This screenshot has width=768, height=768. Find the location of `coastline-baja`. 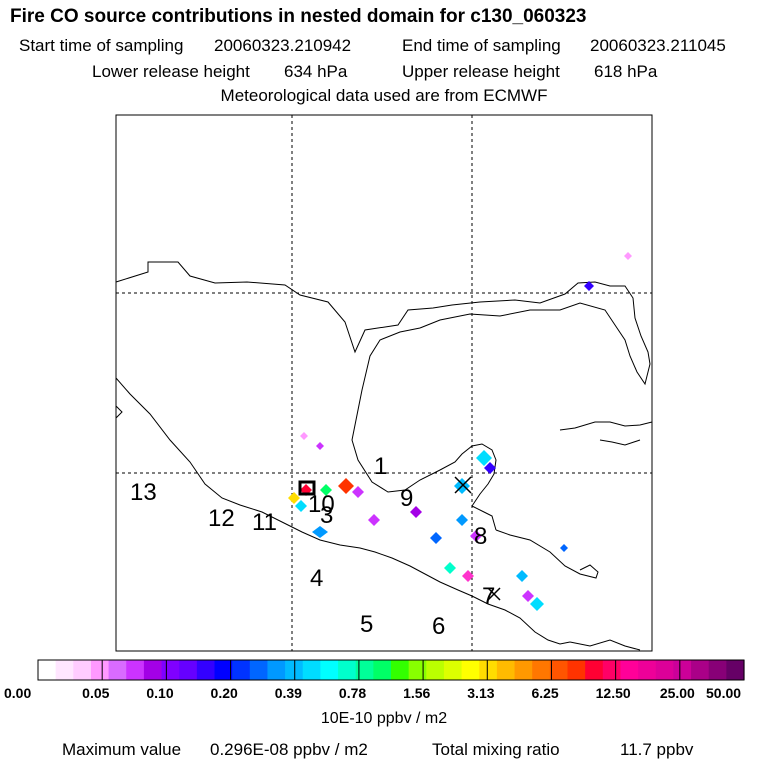

coastline-baja is located at coordinates (119, 412).